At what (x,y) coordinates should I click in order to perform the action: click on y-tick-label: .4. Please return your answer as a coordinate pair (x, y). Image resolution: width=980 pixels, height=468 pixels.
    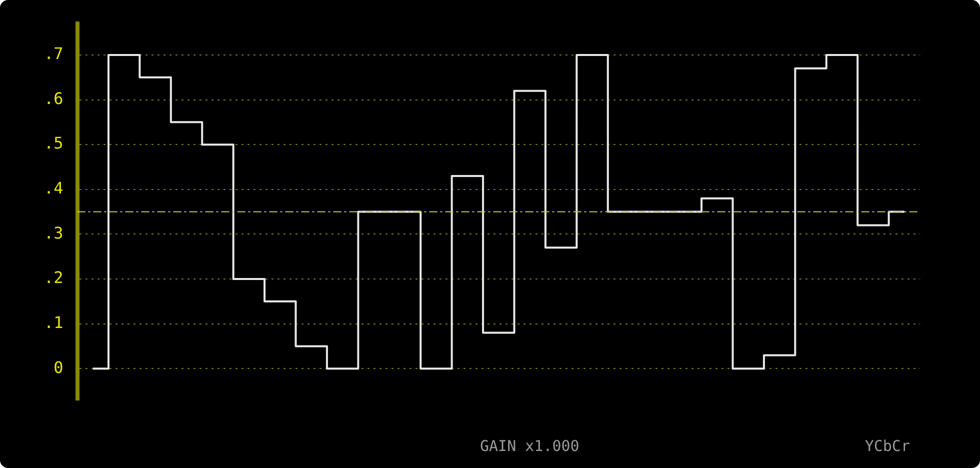
    Looking at the image, I should click on (54, 188).